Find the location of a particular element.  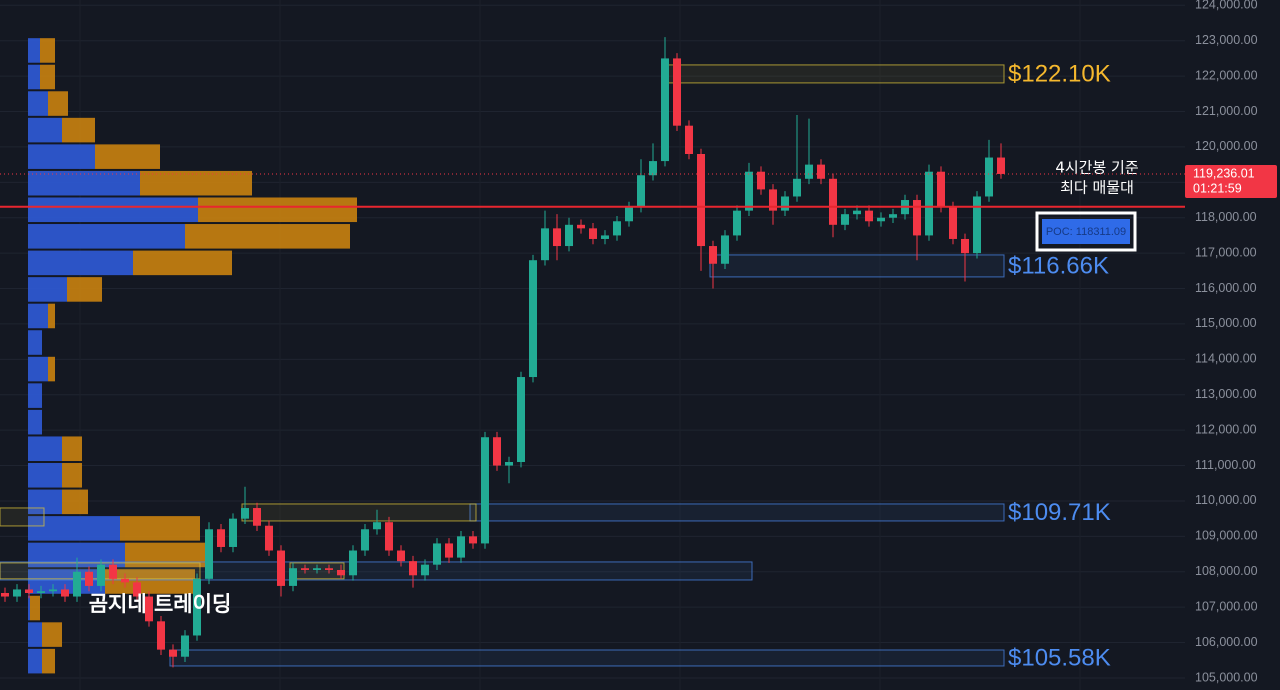

poc-box is located at coordinates (1086, 231).